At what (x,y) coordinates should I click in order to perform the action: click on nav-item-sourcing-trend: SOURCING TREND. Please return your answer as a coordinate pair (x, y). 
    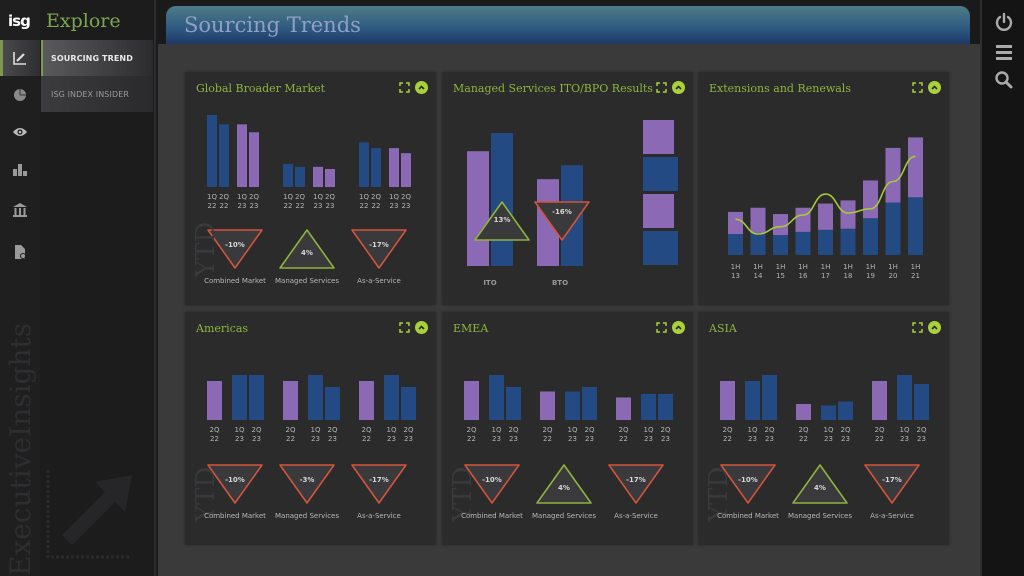
    Looking at the image, I should click on (97, 58).